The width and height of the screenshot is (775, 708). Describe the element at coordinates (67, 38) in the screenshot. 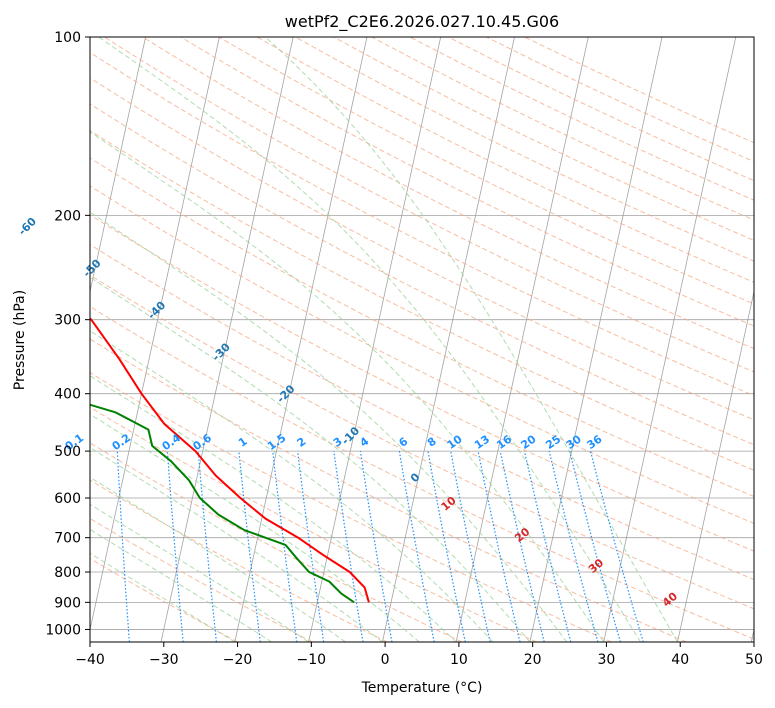

I see `y-tick-label: 100` at that location.